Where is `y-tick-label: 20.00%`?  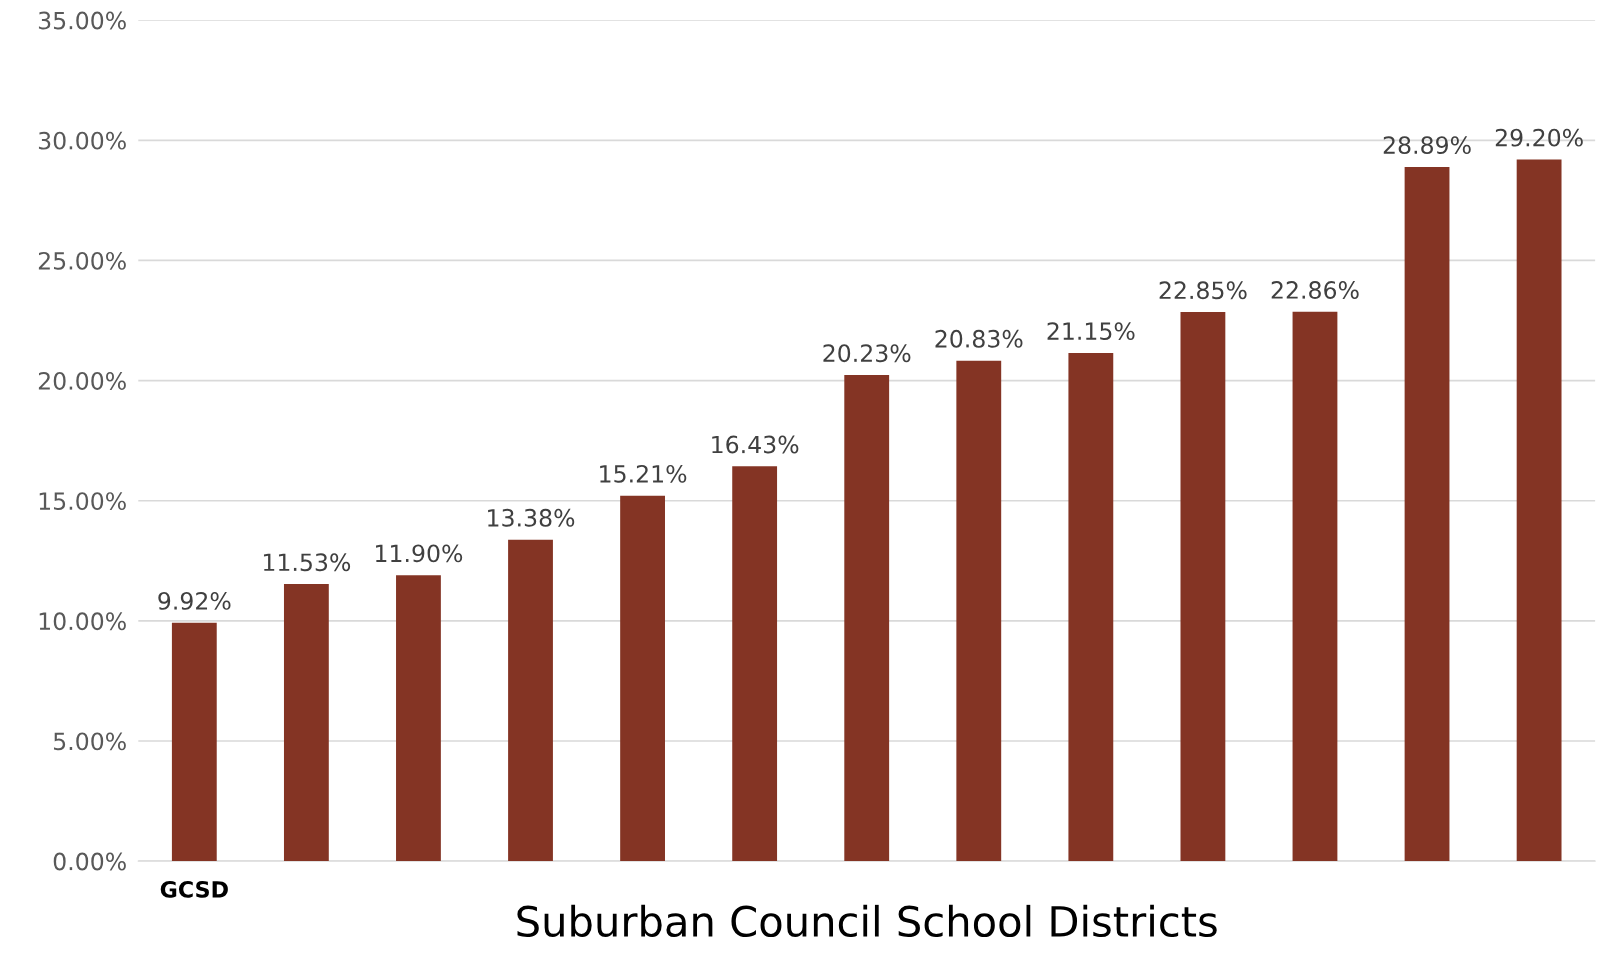 y-tick-label: 20.00% is located at coordinates (82, 381).